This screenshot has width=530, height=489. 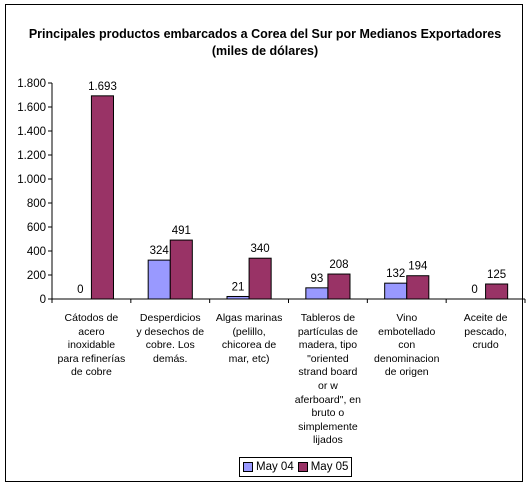 What do you see at coordinates (160, 251) in the screenshot?
I see `data-label: 324` at bounding box center [160, 251].